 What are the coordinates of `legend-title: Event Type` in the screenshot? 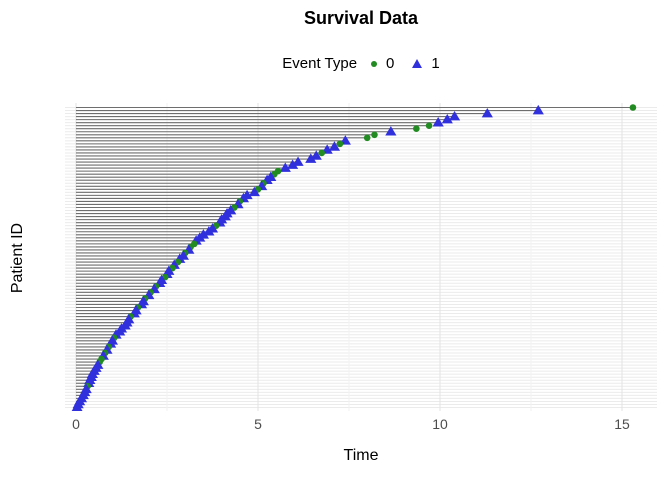 It's located at (320, 63).